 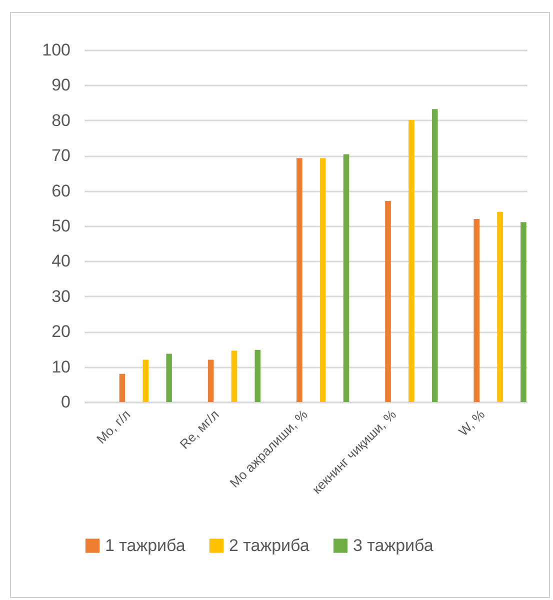 What do you see at coordinates (61, 261) in the screenshot?
I see `y-tick-label: 40` at bounding box center [61, 261].